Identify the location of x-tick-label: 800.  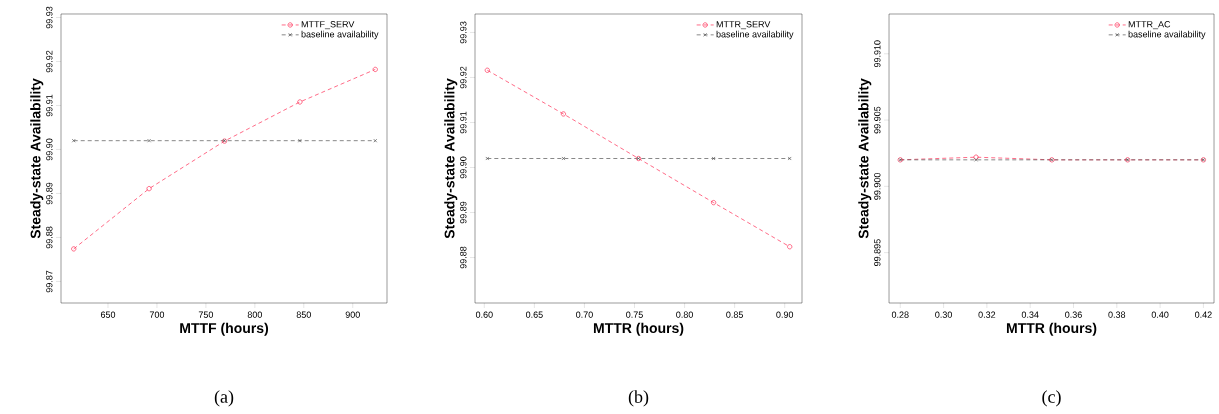
(254, 314).